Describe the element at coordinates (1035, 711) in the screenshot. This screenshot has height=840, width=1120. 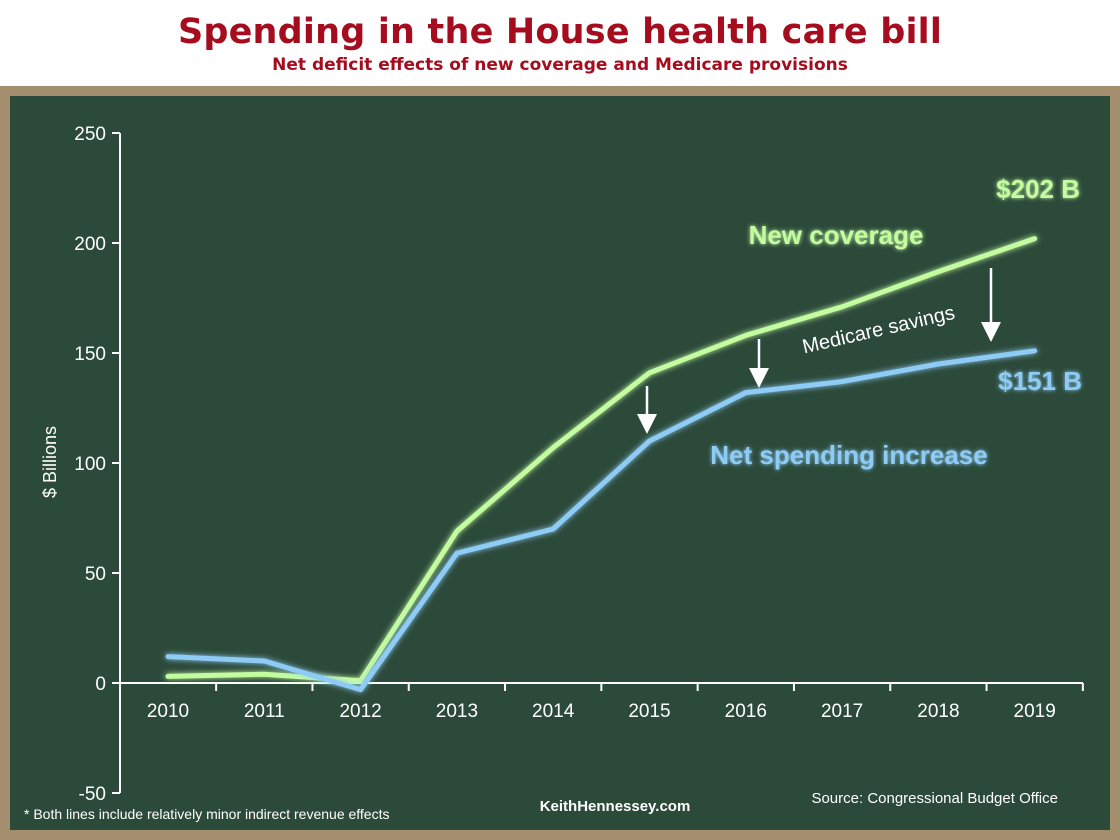
I see `x-tick-label: 2019` at that location.